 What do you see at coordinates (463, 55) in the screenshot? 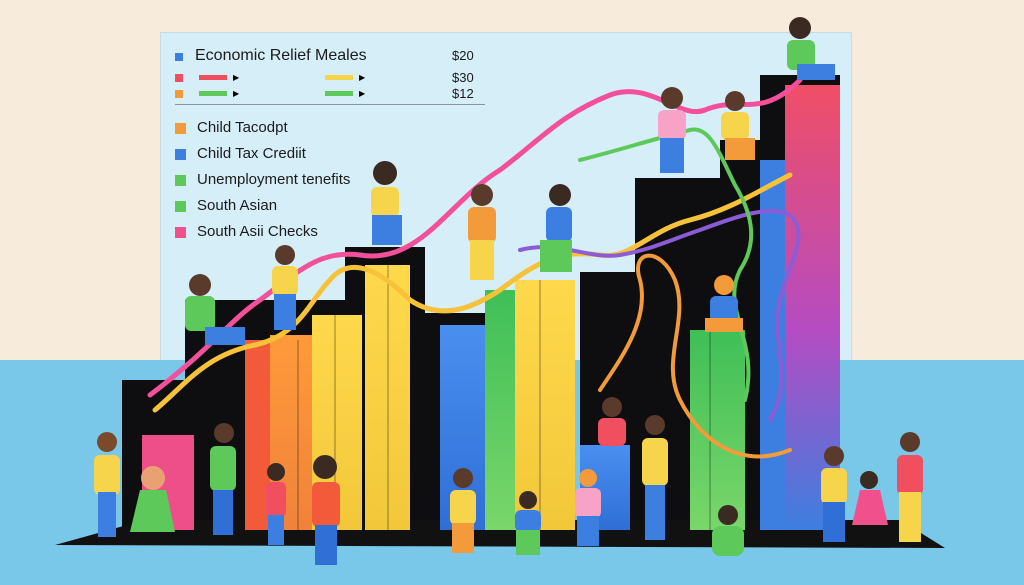
I see `legend-value-1: $20` at bounding box center [463, 55].